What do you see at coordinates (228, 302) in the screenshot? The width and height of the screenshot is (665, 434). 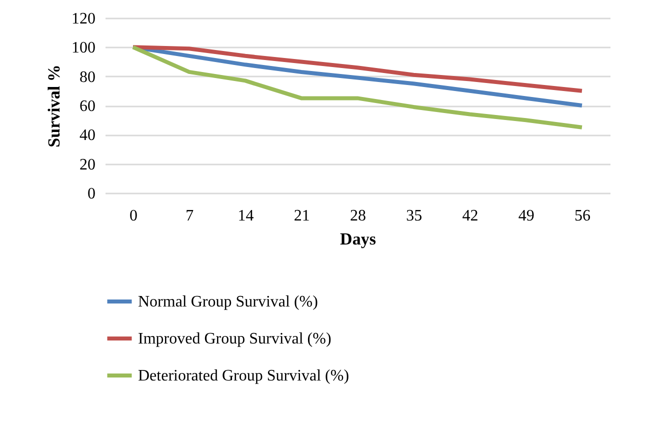 I see `legend-label: Normal Group Survival (%)` at bounding box center [228, 302].